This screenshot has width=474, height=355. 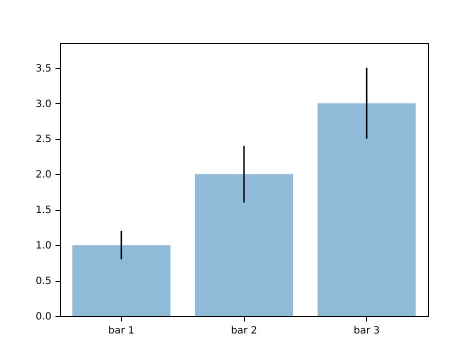 What do you see at coordinates (44, 246) in the screenshot?
I see `y-tick-label: 1.0` at bounding box center [44, 246].